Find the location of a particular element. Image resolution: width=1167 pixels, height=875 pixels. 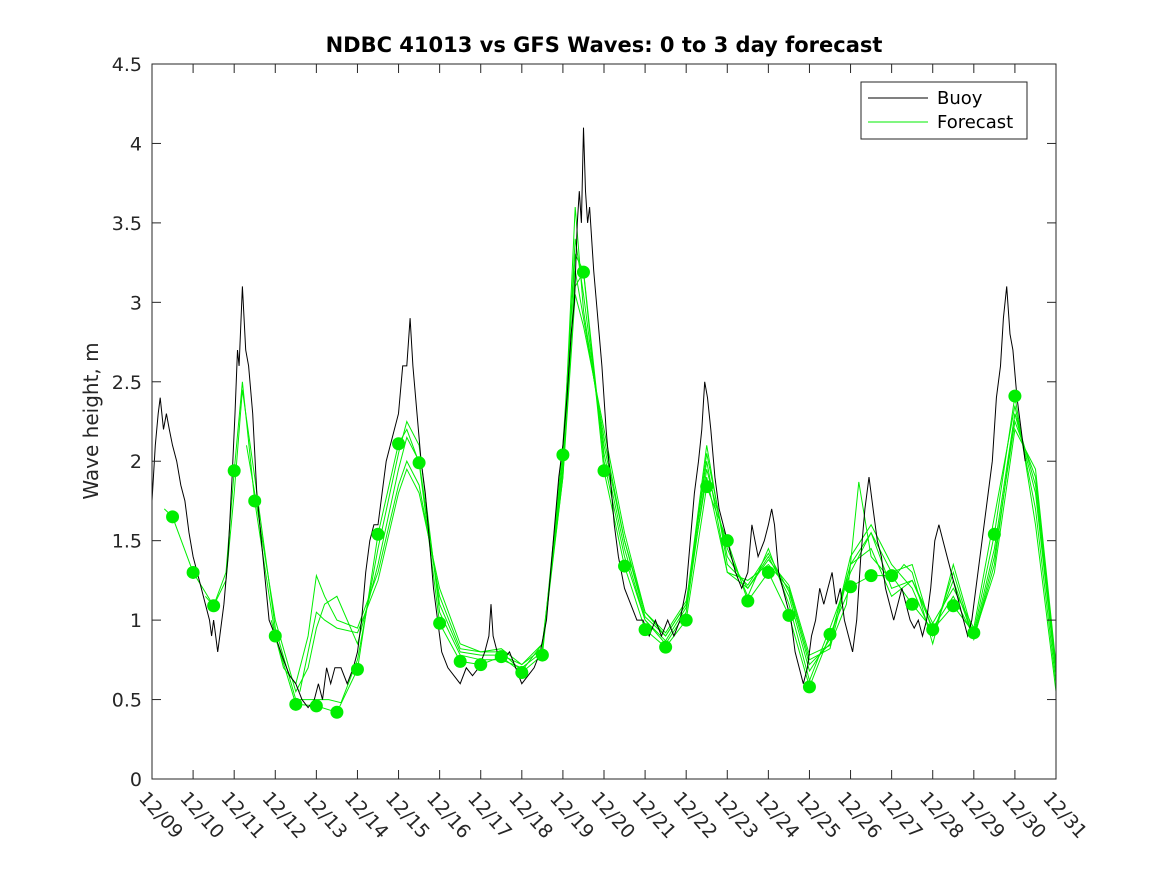

legend-buoy-label: Buoy is located at coordinates (960, 98).